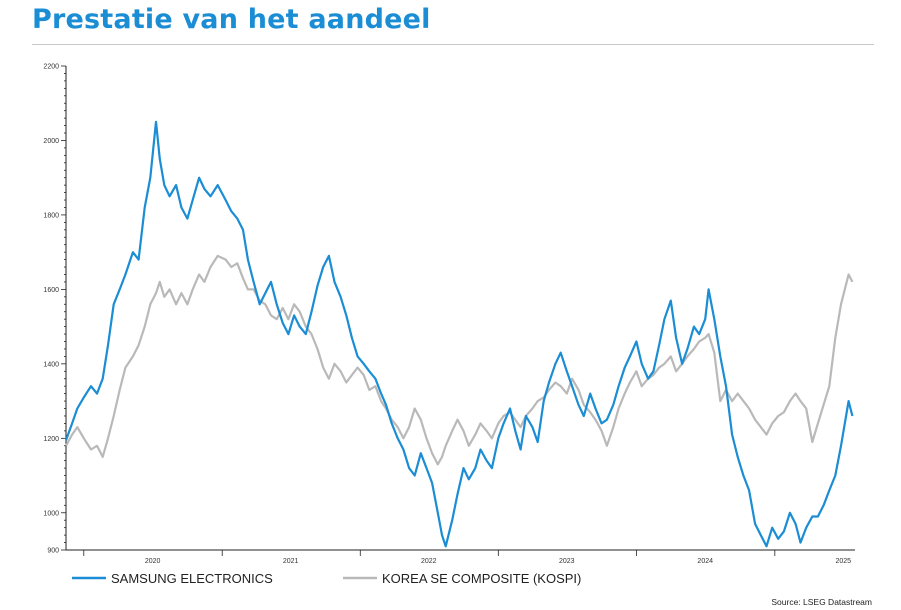  What do you see at coordinates (51, 290) in the screenshot?
I see `y-tick-label: 1600` at bounding box center [51, 290].